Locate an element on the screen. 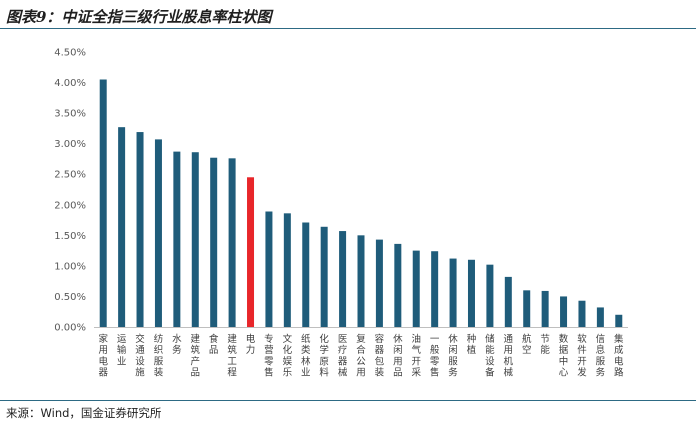  x-tick-label: 纸类林业 is located at coordinates (306, 356).